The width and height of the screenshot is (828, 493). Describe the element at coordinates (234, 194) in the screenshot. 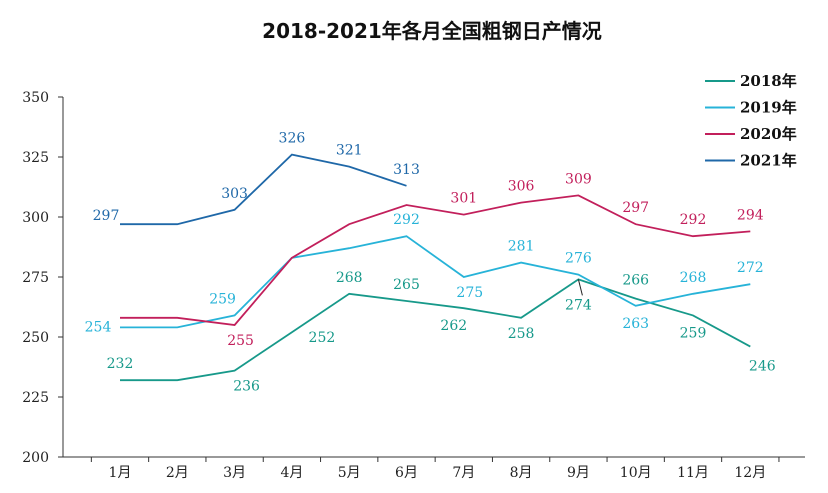

I see `data-label: 303` at that location.